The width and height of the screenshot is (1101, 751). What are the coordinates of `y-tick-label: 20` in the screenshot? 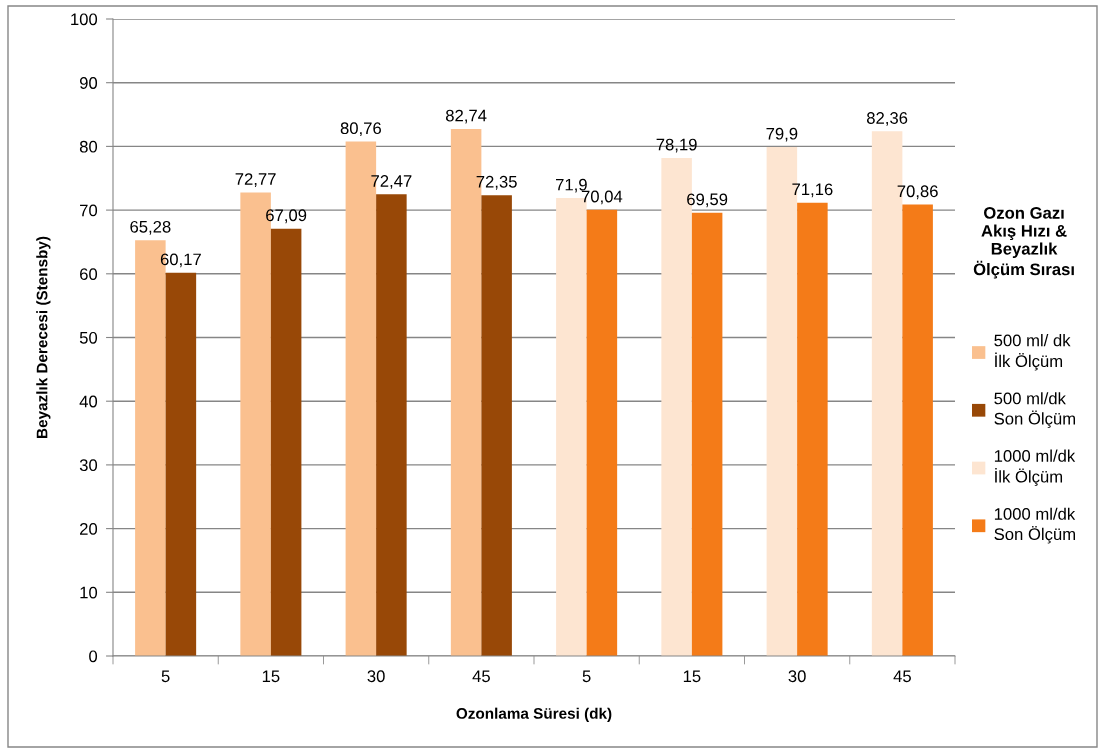 It's located at (89, 529).